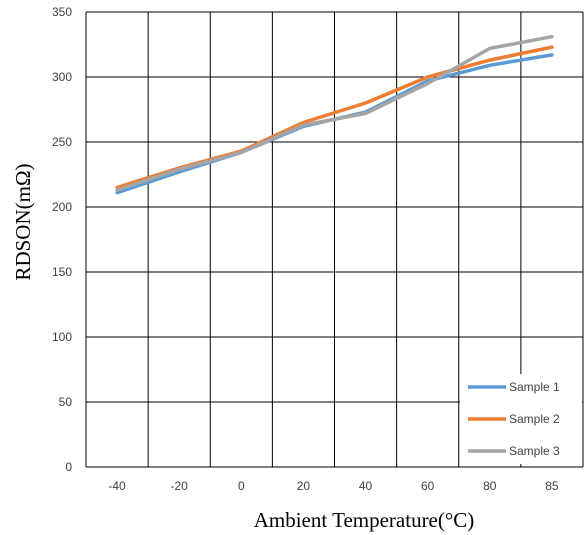 The image size is (586, 535). What do you see at coordinates (62, 337) in the screenshot?
I see `y-tick-label: 100` at bounding box center [62, 337].